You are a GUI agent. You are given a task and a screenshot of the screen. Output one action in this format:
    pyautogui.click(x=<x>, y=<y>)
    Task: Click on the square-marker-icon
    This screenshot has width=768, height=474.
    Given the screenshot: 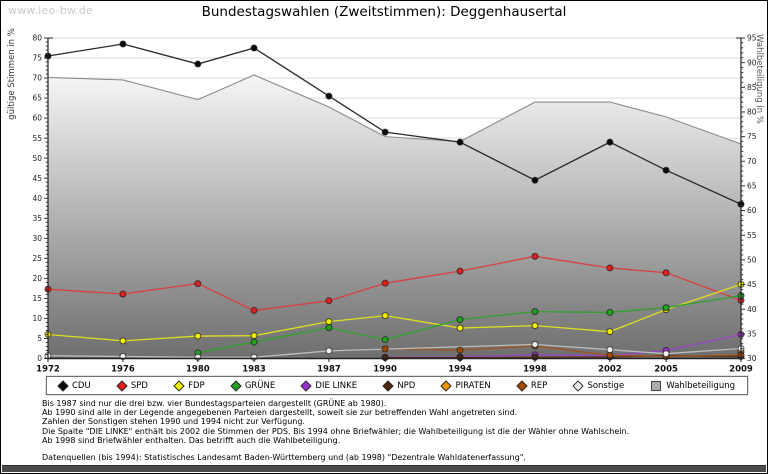 What is the action you would take?
    pyautogui.click(x=656, y=385)
    